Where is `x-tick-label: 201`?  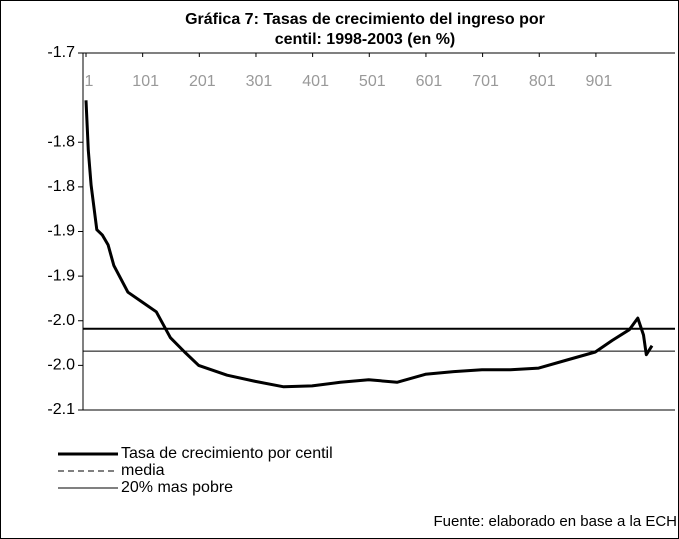 x-tick-label: 201 is located at coordinates (202, 81).